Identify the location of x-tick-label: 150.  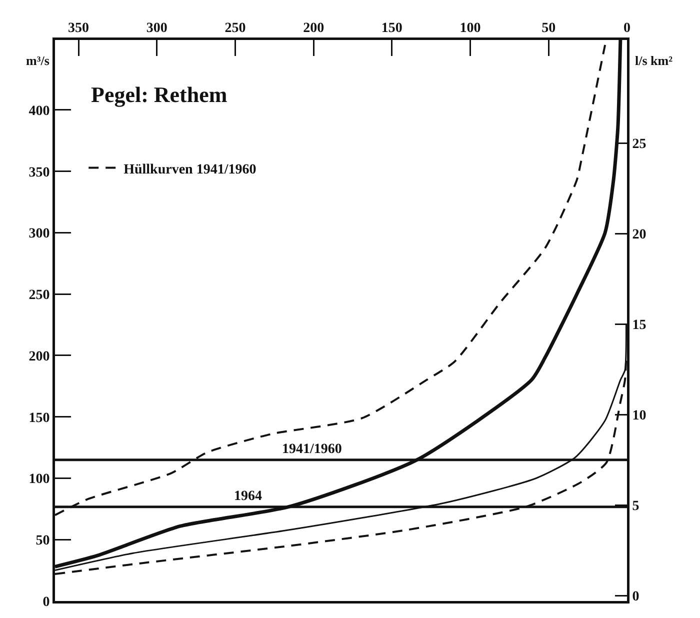
(391, 28).